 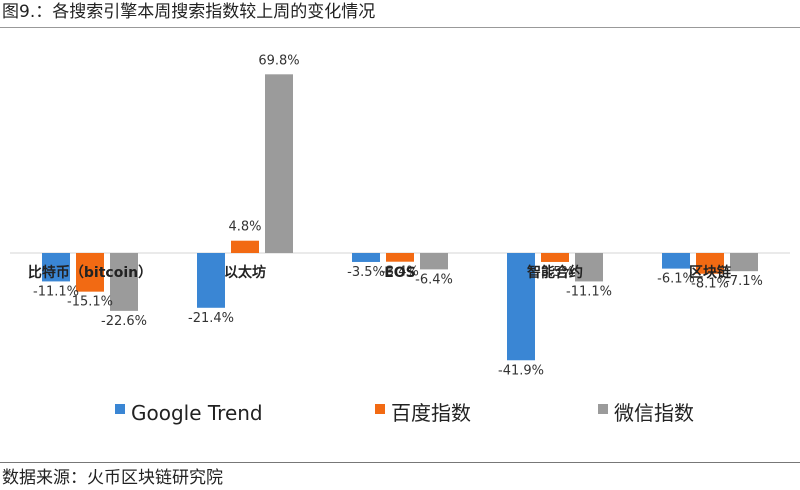 I want to click on data-label: 4.8%, so click(x=244, y=227).